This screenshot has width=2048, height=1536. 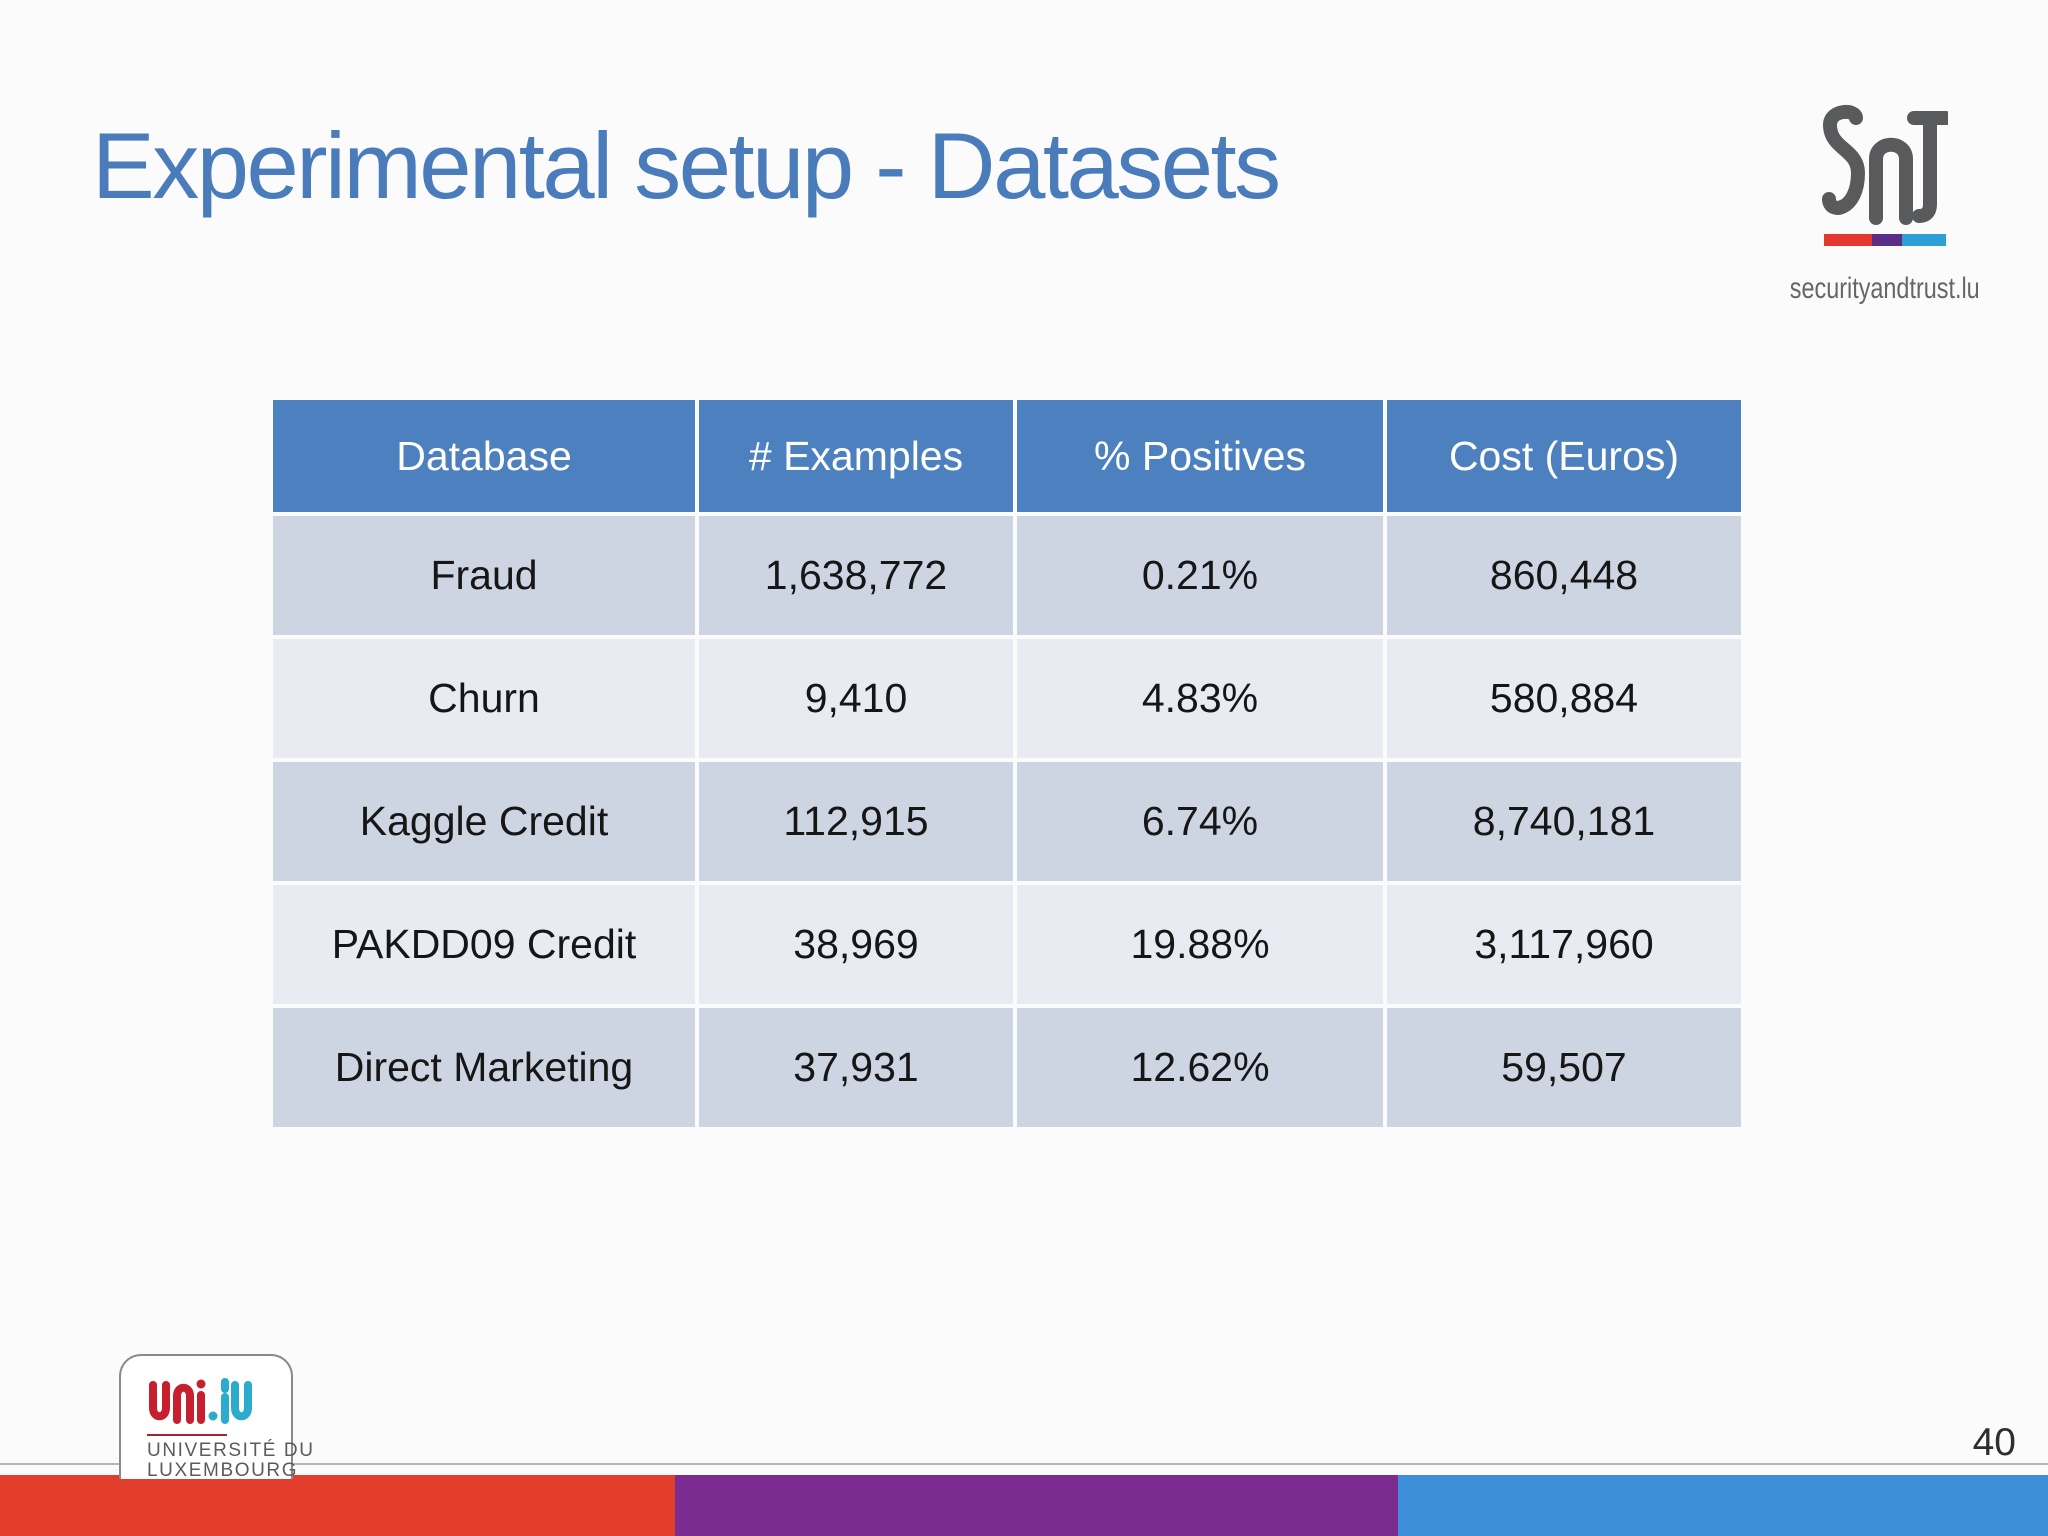 What do you see at coordinates (1885, 240) in the screenshot?
I see `snt-tricolor-bar-icon` at bounding box center [1885, 240].